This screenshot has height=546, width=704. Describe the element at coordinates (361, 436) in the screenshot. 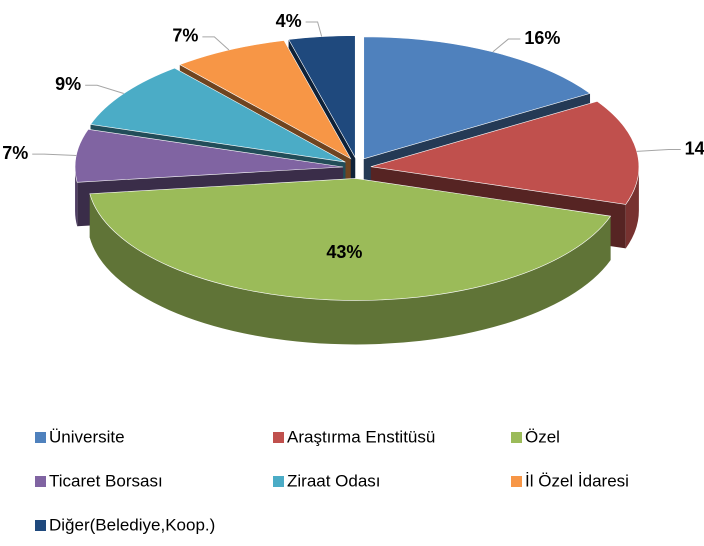

I see `legend-label: Araştırma Enstitüsü` at that location.